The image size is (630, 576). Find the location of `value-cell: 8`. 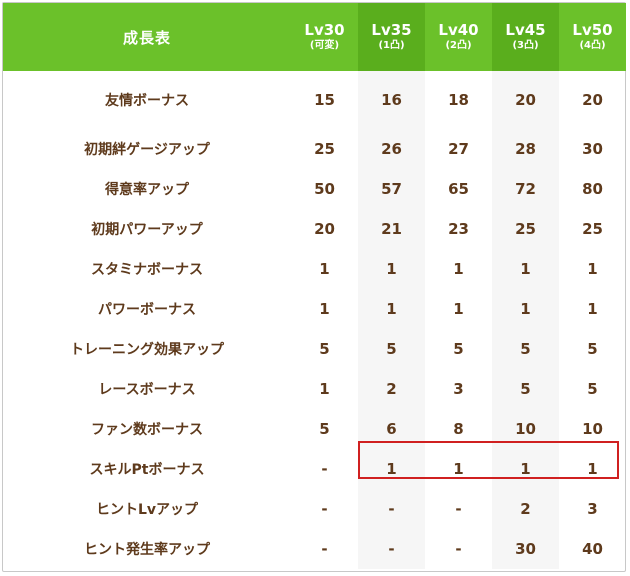

value-cell: 8 is located at coordinates (458, 429).